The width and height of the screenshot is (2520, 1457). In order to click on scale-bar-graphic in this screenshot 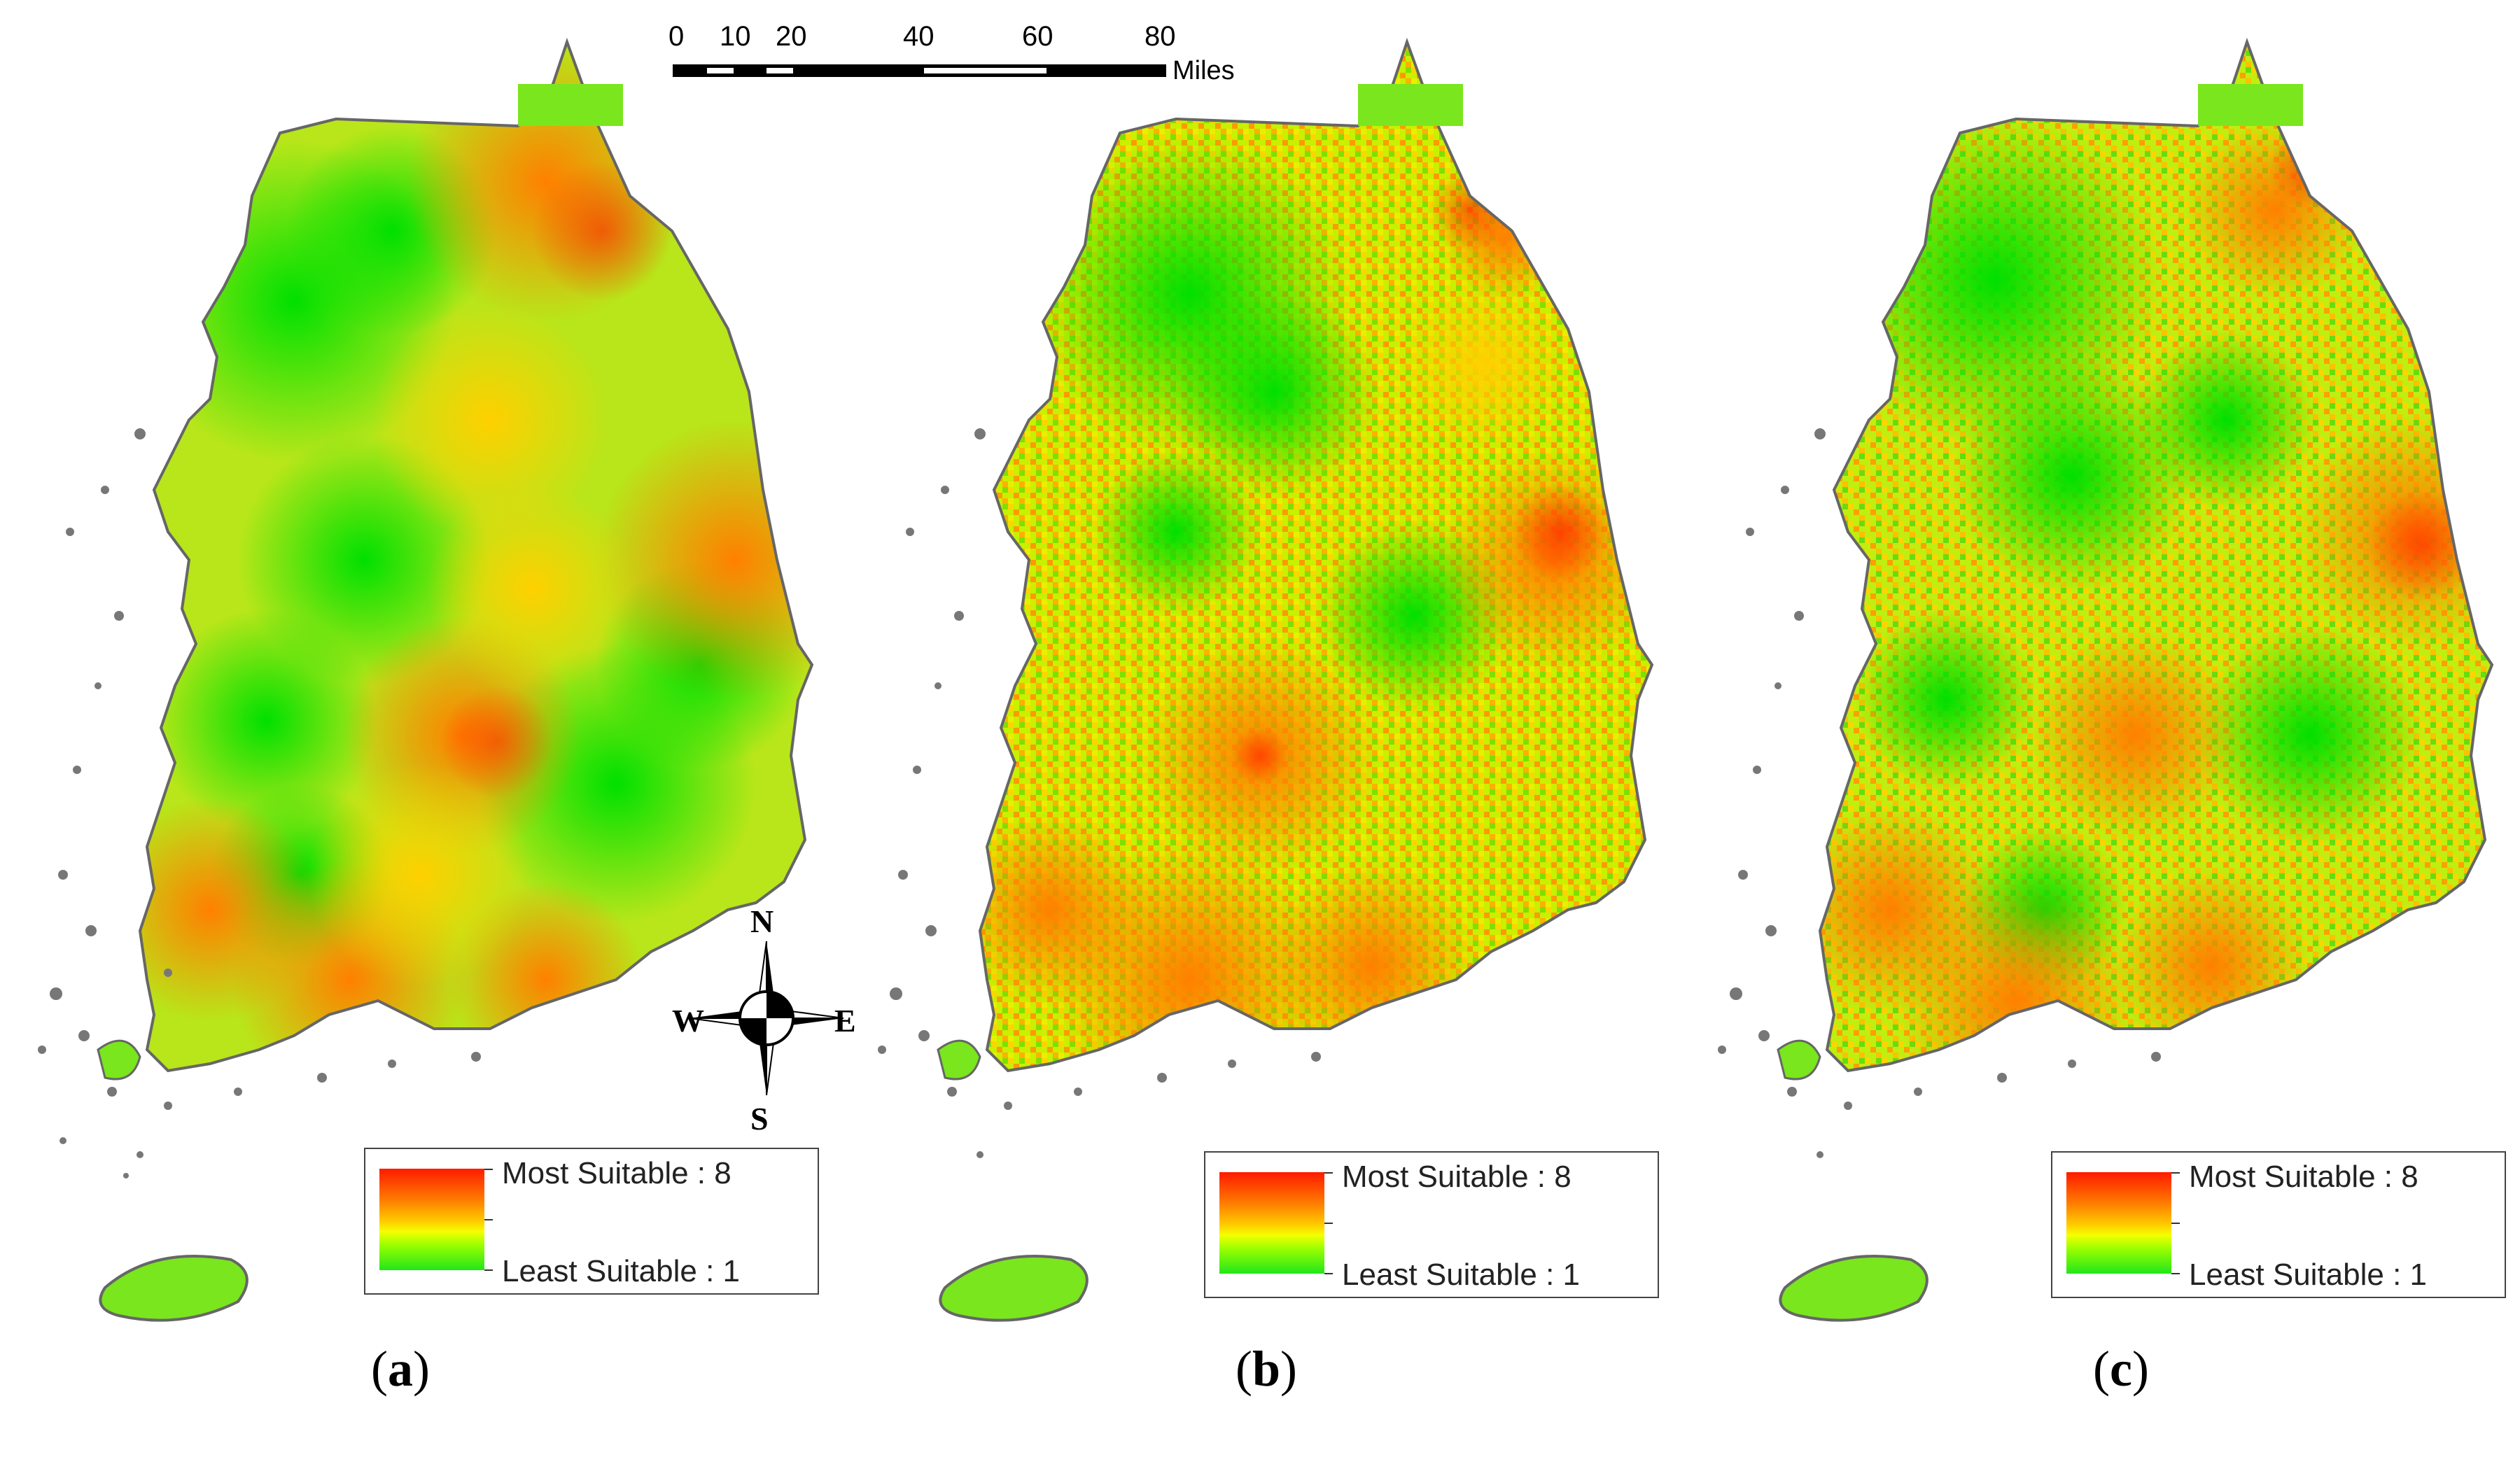, I will do `click(919, 70)`.